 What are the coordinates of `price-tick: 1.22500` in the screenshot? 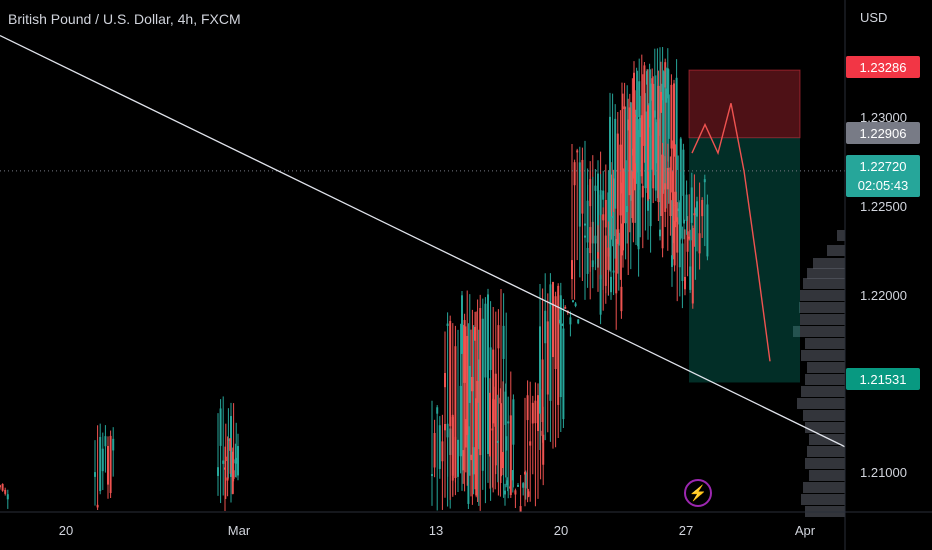 It's located at (883, 206).